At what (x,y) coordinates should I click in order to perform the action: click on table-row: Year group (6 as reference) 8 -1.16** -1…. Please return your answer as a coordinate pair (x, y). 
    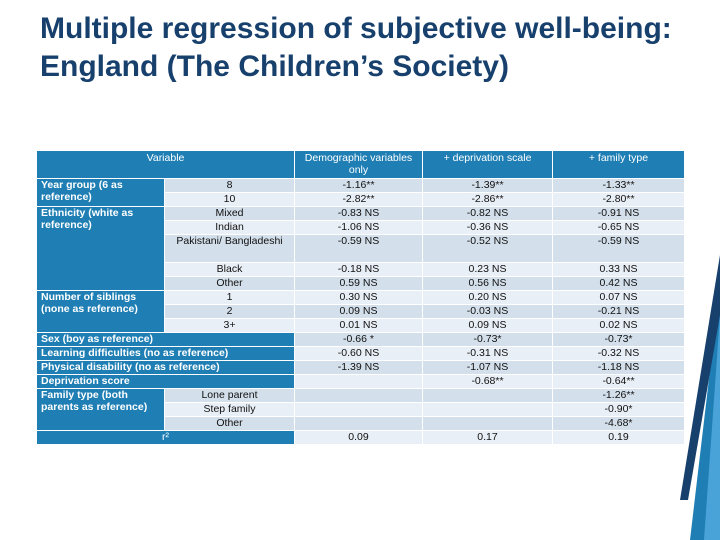
    Looking at the image, I should click on (360, 192).